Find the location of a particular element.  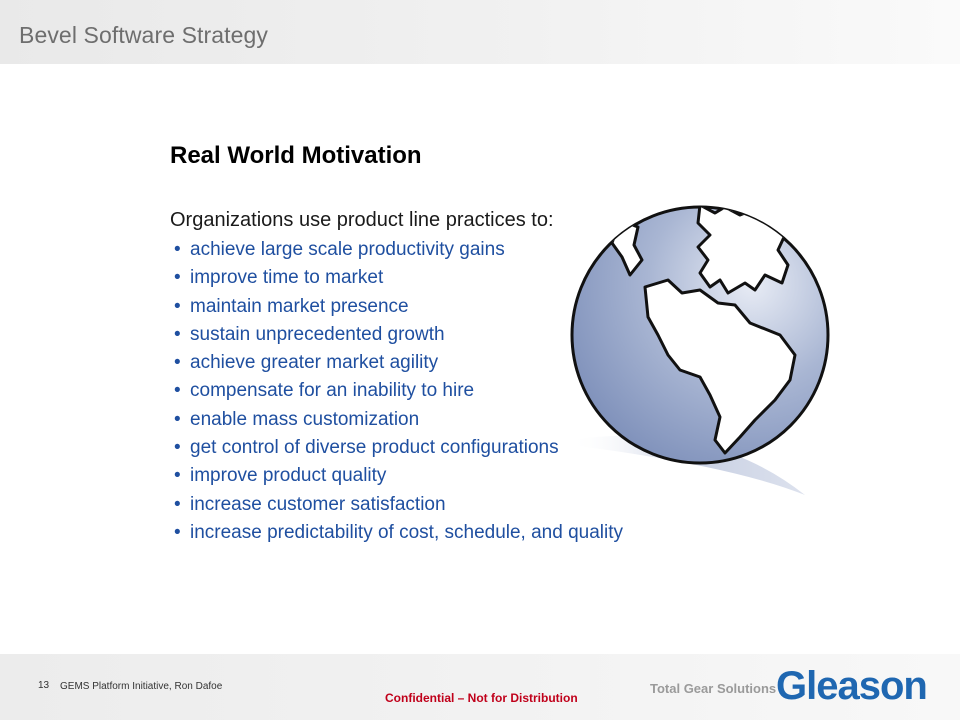

bullet-item: • achieve large scale productivity gains is located at coordinates (398, 250).